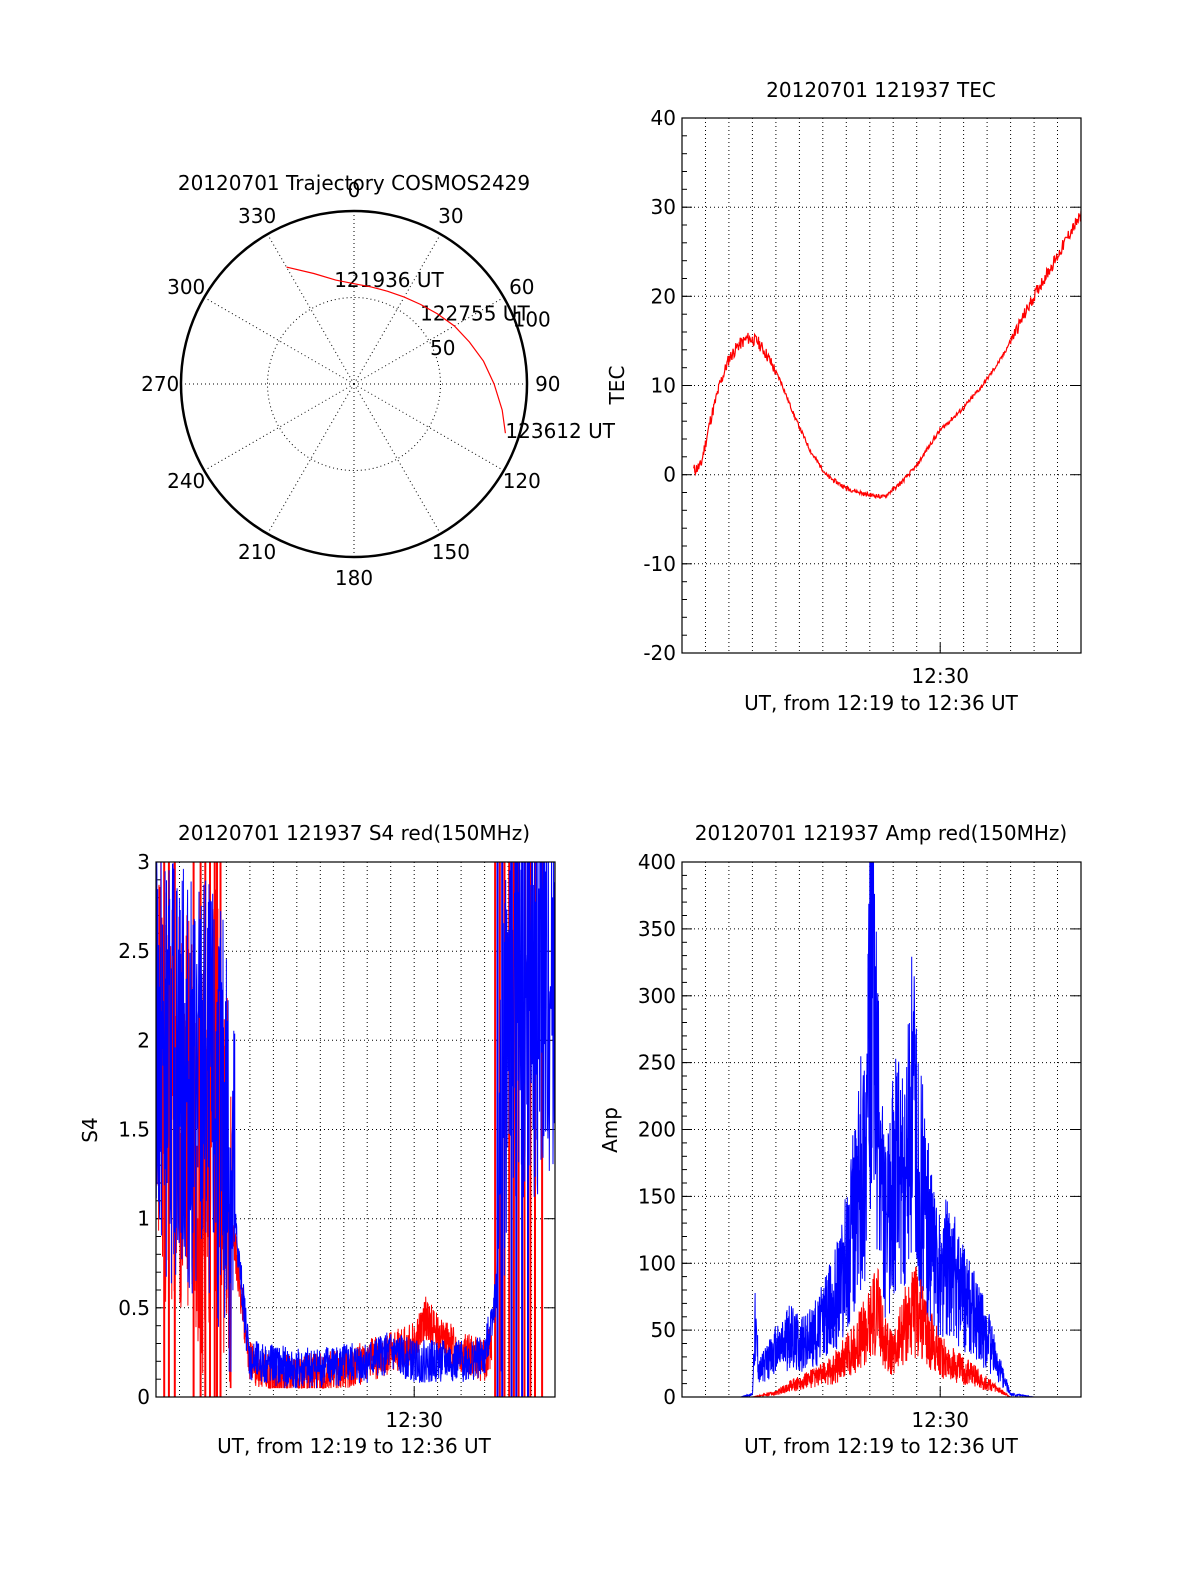  I want to click on amp-xtick-label: 12:30, so click(940, 1420).